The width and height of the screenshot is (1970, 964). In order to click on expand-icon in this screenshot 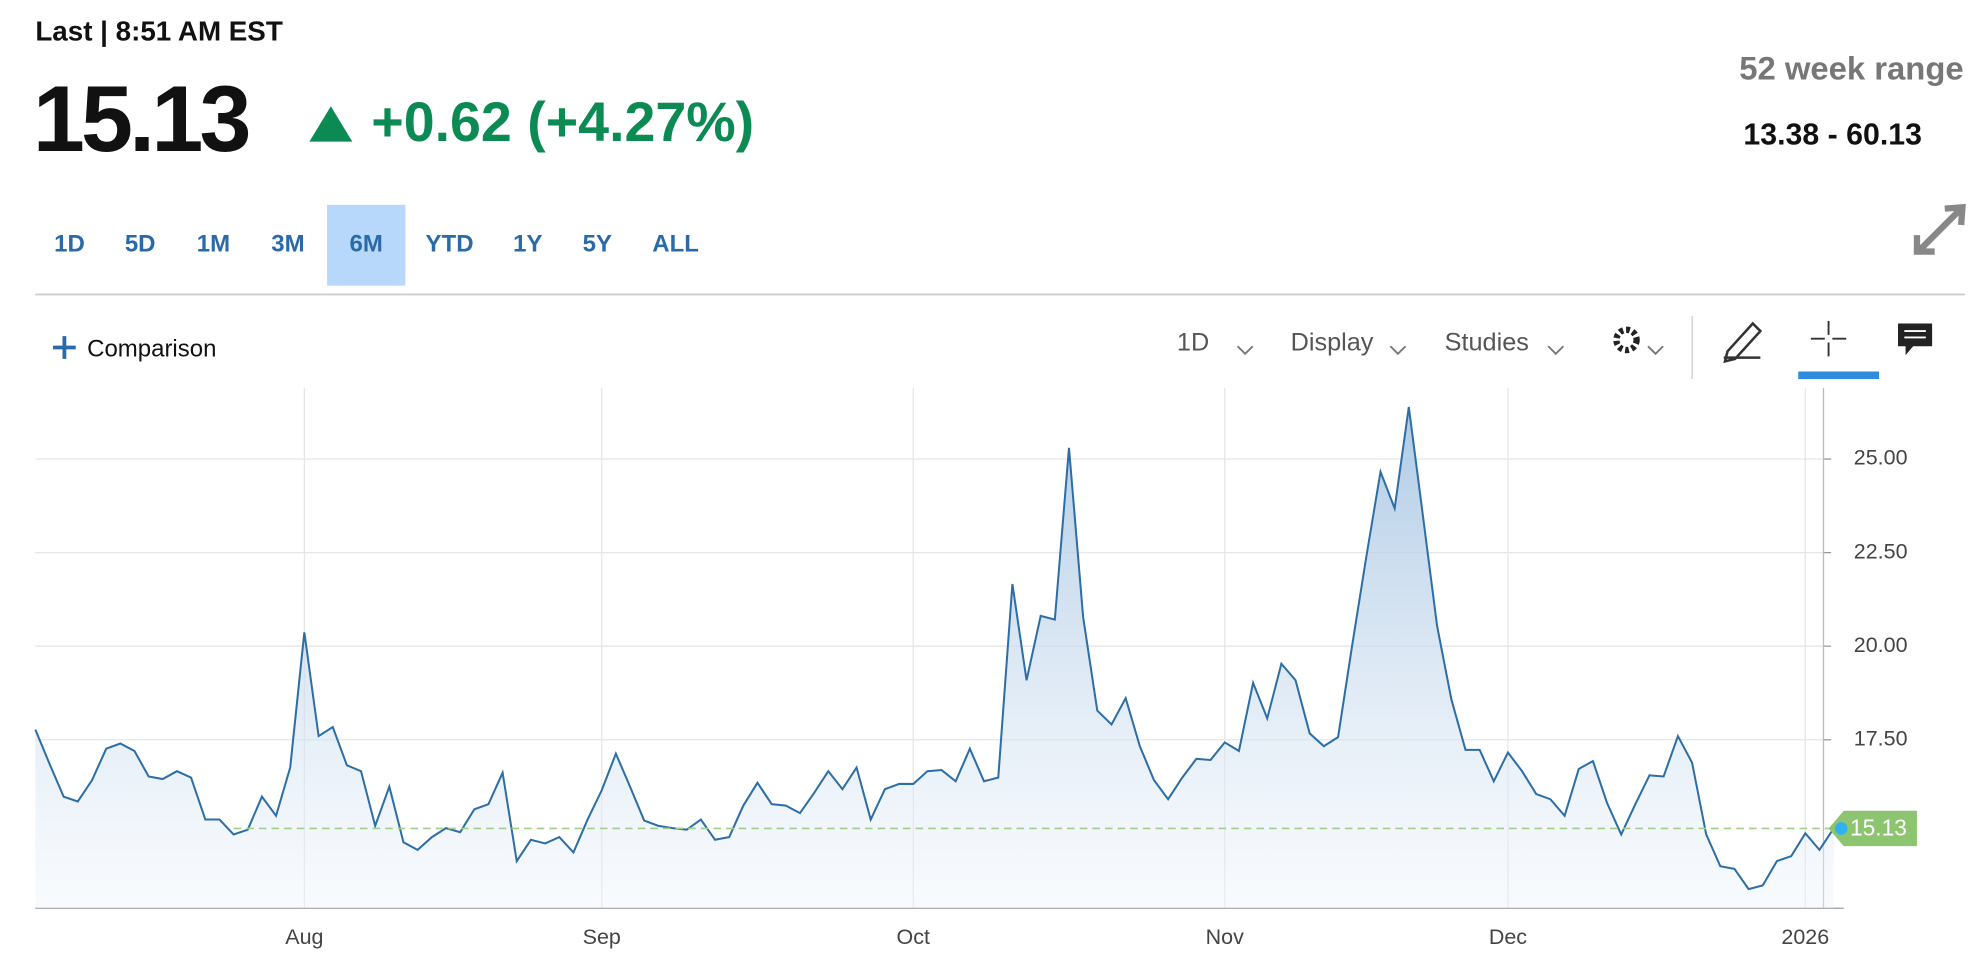, I will do `click(1939, 229)`.